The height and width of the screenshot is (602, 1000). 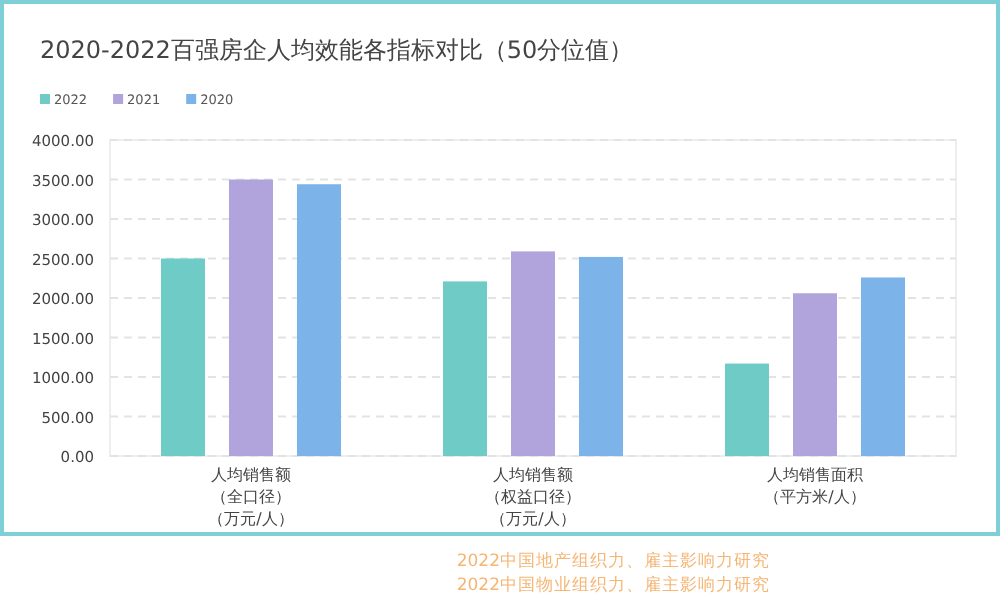 What do you see at coordinates (815, 486) in the screenshot?
I see `x-tick-label: 人均销售面积（平方米/人）` at bounding box center [815, 486].